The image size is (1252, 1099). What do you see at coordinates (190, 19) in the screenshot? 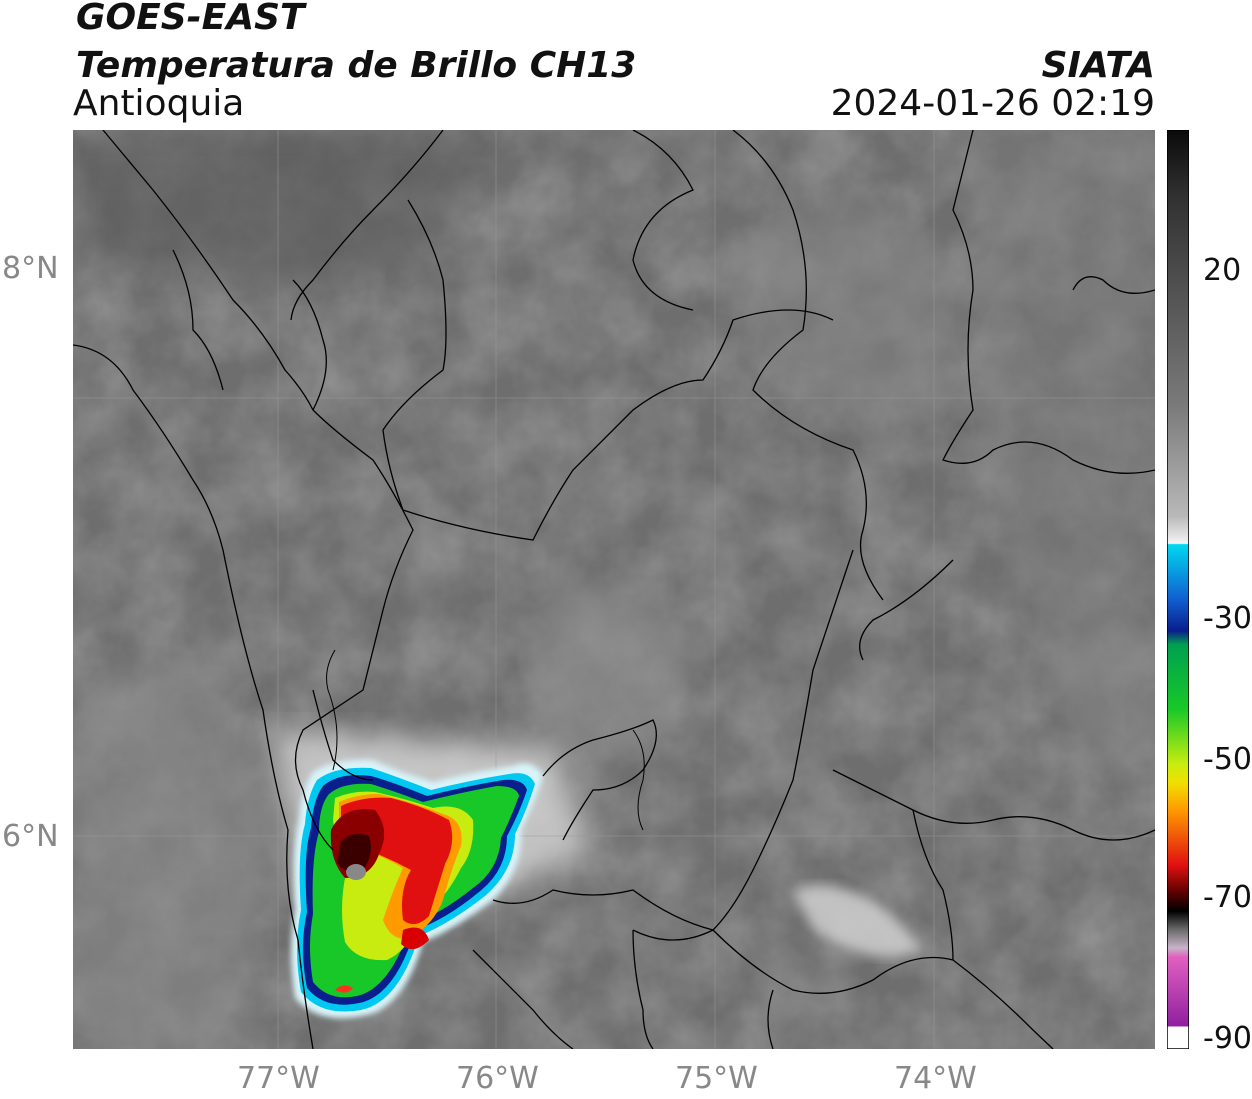
I see `title-line-1: GOES-EAST` at bounding box center [190, 19].